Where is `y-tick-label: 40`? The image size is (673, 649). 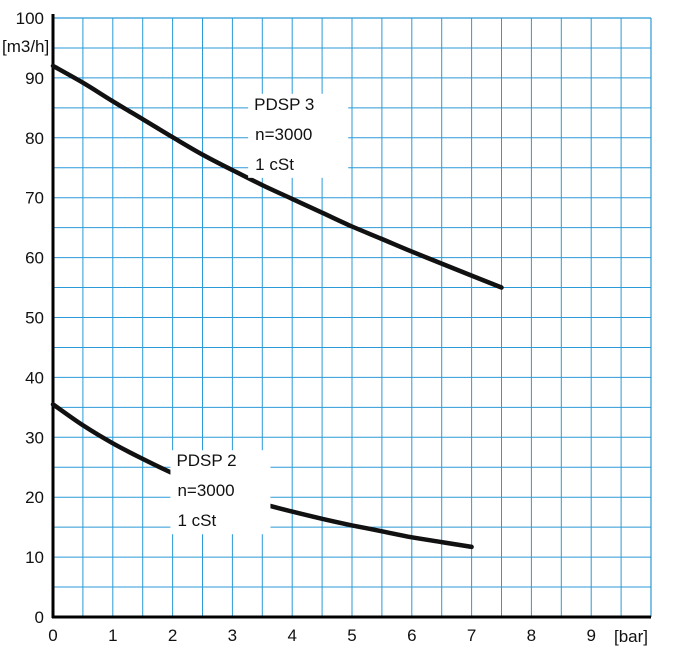
y-tick-label: 40 is located at coordinates (34, 377).